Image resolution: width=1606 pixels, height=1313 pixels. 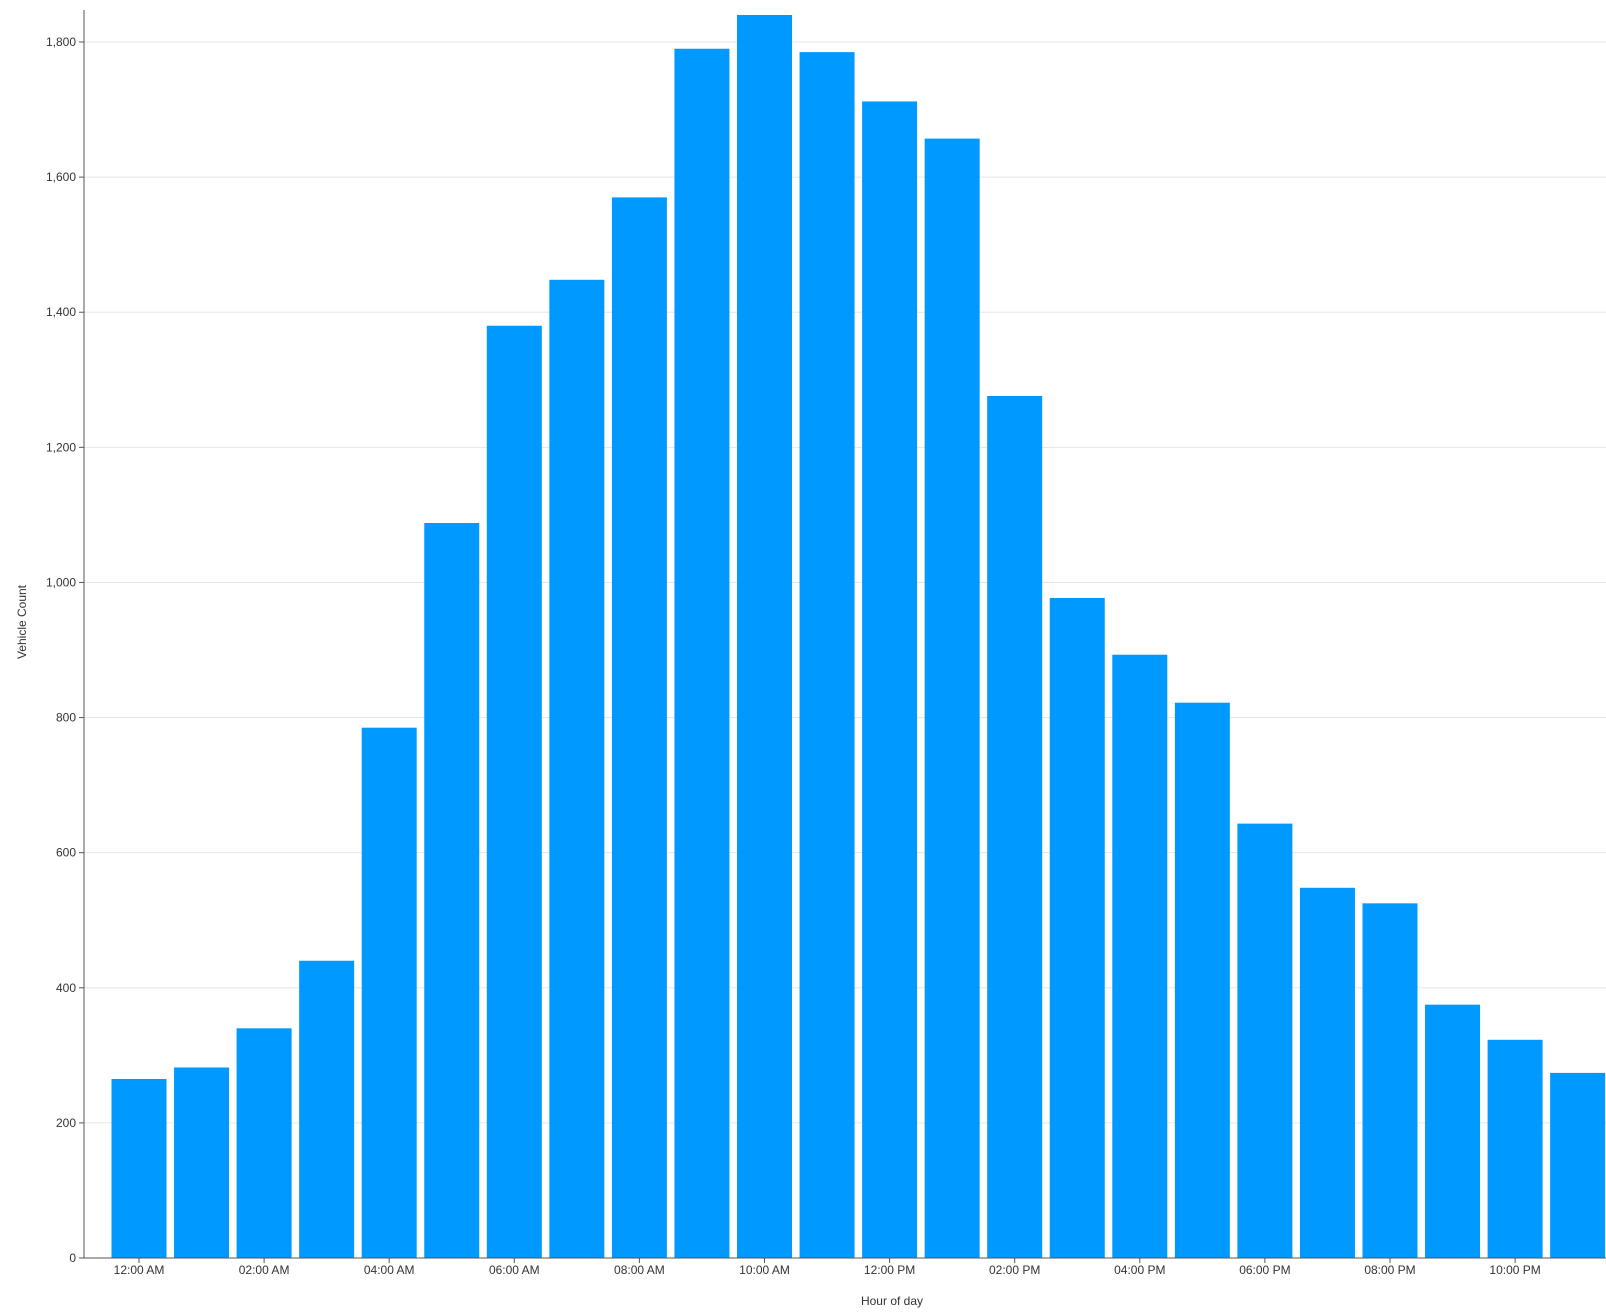 I want to click on y-tick-label: 1,200, so click(x=61, y=447).